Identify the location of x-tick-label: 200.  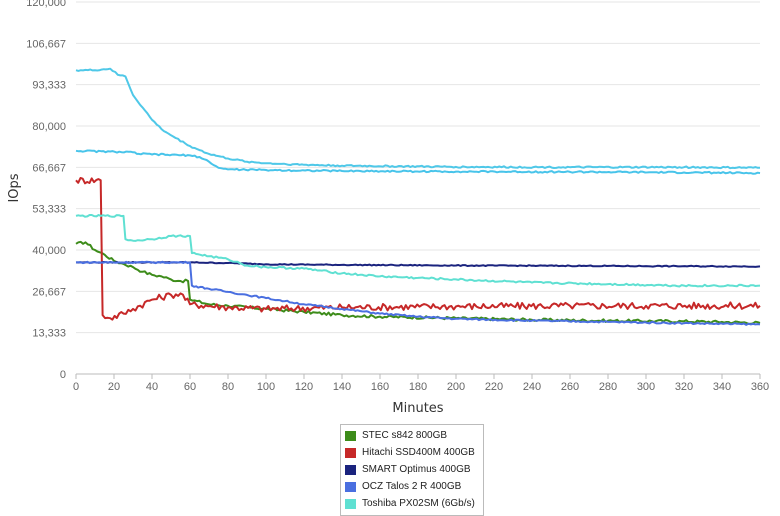
(456, 387).